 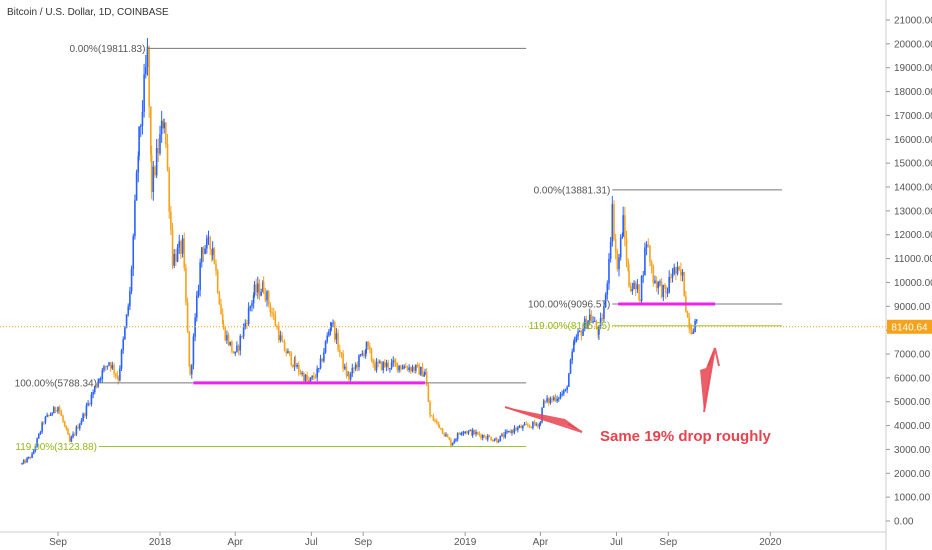 I want to click on x-tick-label: Jul, so click(x=616, y=542).